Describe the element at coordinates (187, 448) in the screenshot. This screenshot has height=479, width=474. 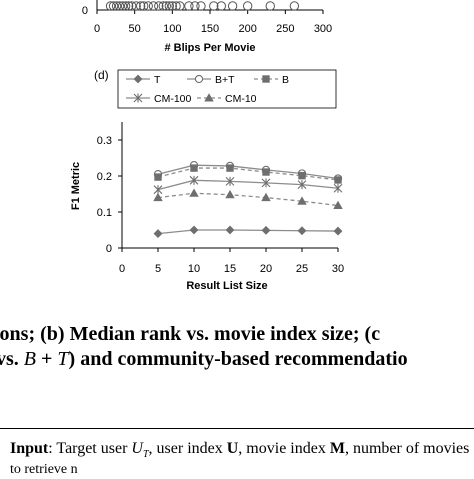
I see `algorithm-text-b: , user index` at that location.